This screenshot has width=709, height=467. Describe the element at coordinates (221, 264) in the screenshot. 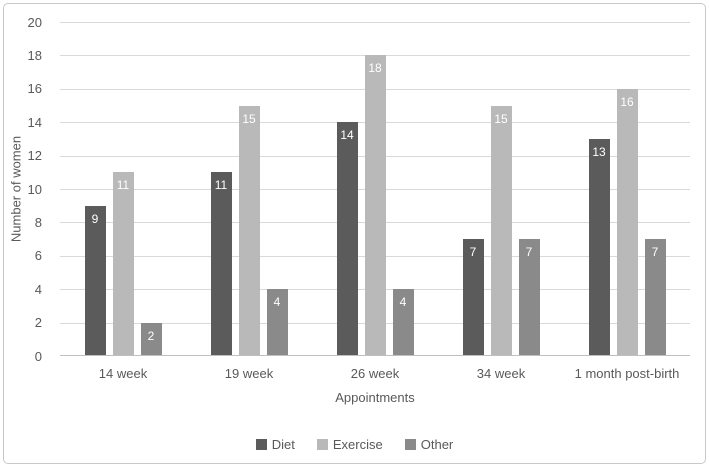

I see `bar-diet: 11` at that location.